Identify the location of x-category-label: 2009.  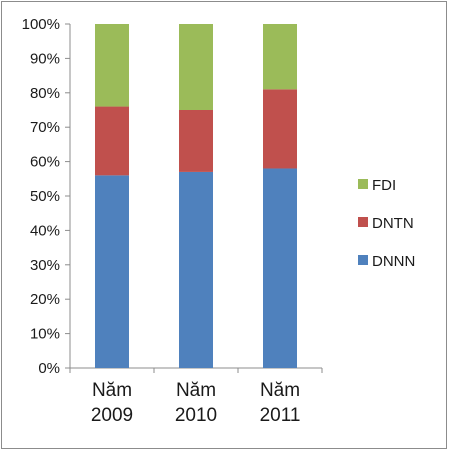
(112, 415).